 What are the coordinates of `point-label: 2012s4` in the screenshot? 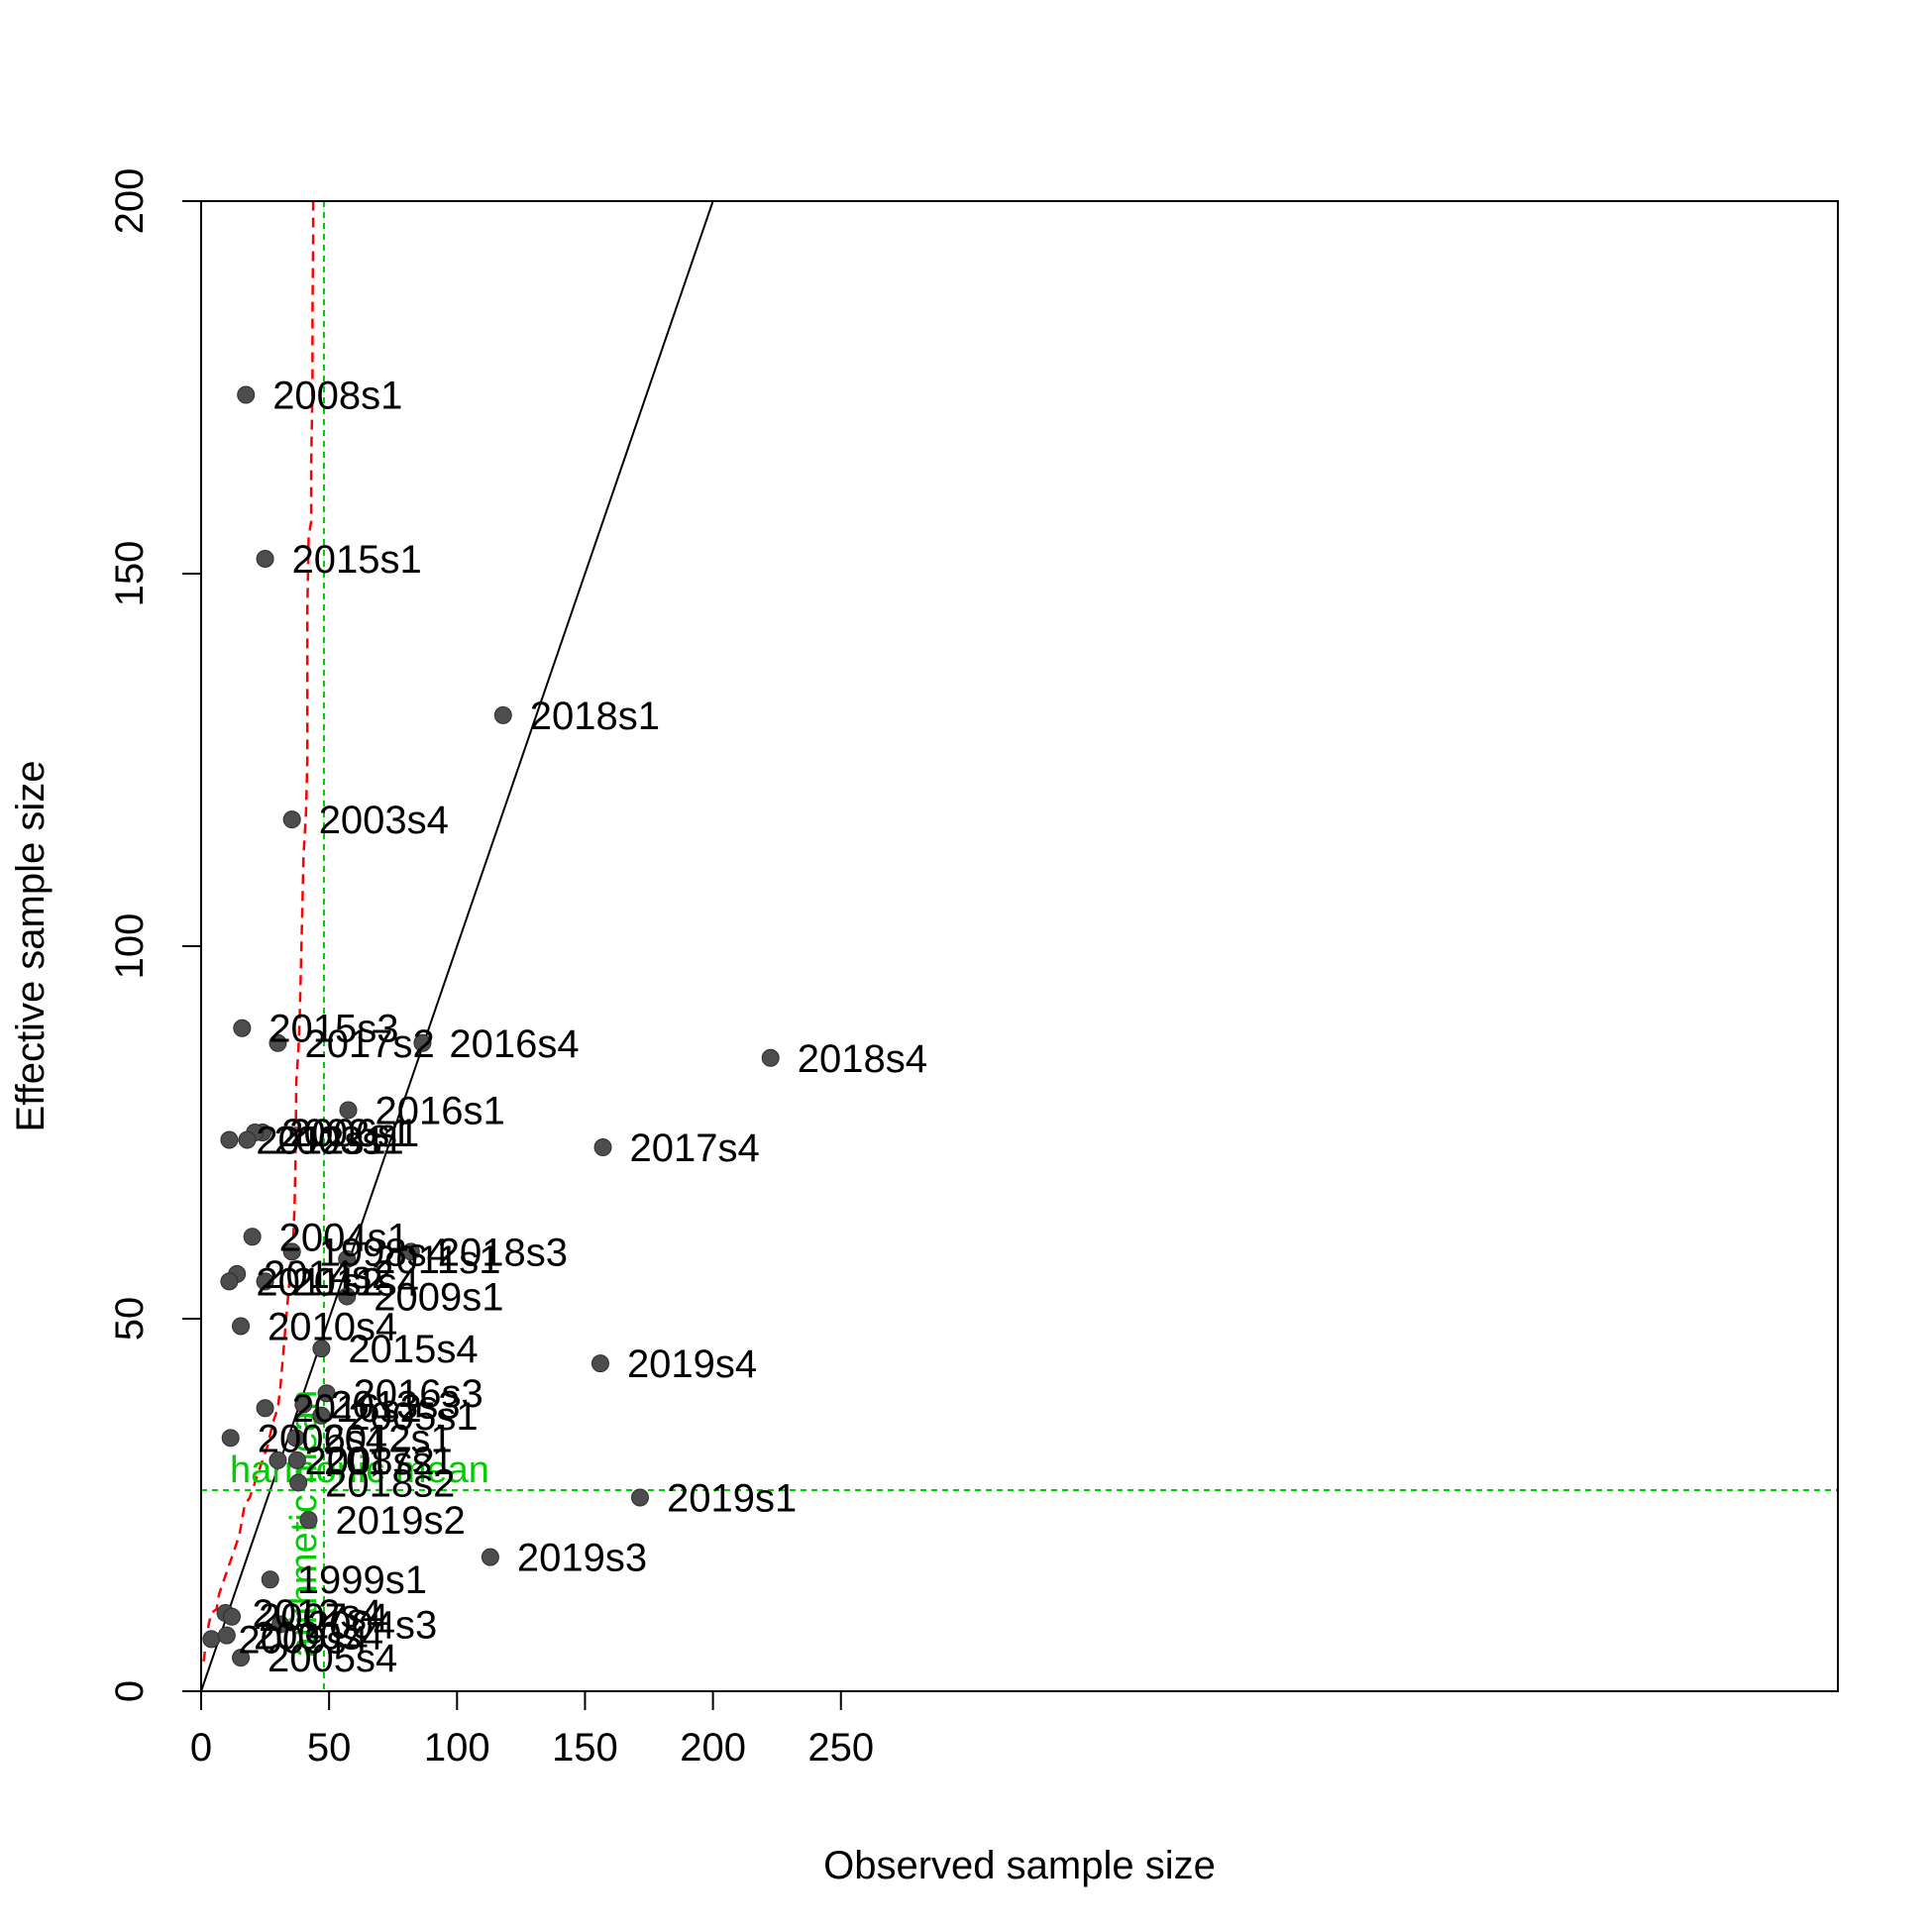 It's located at (318, 1614).